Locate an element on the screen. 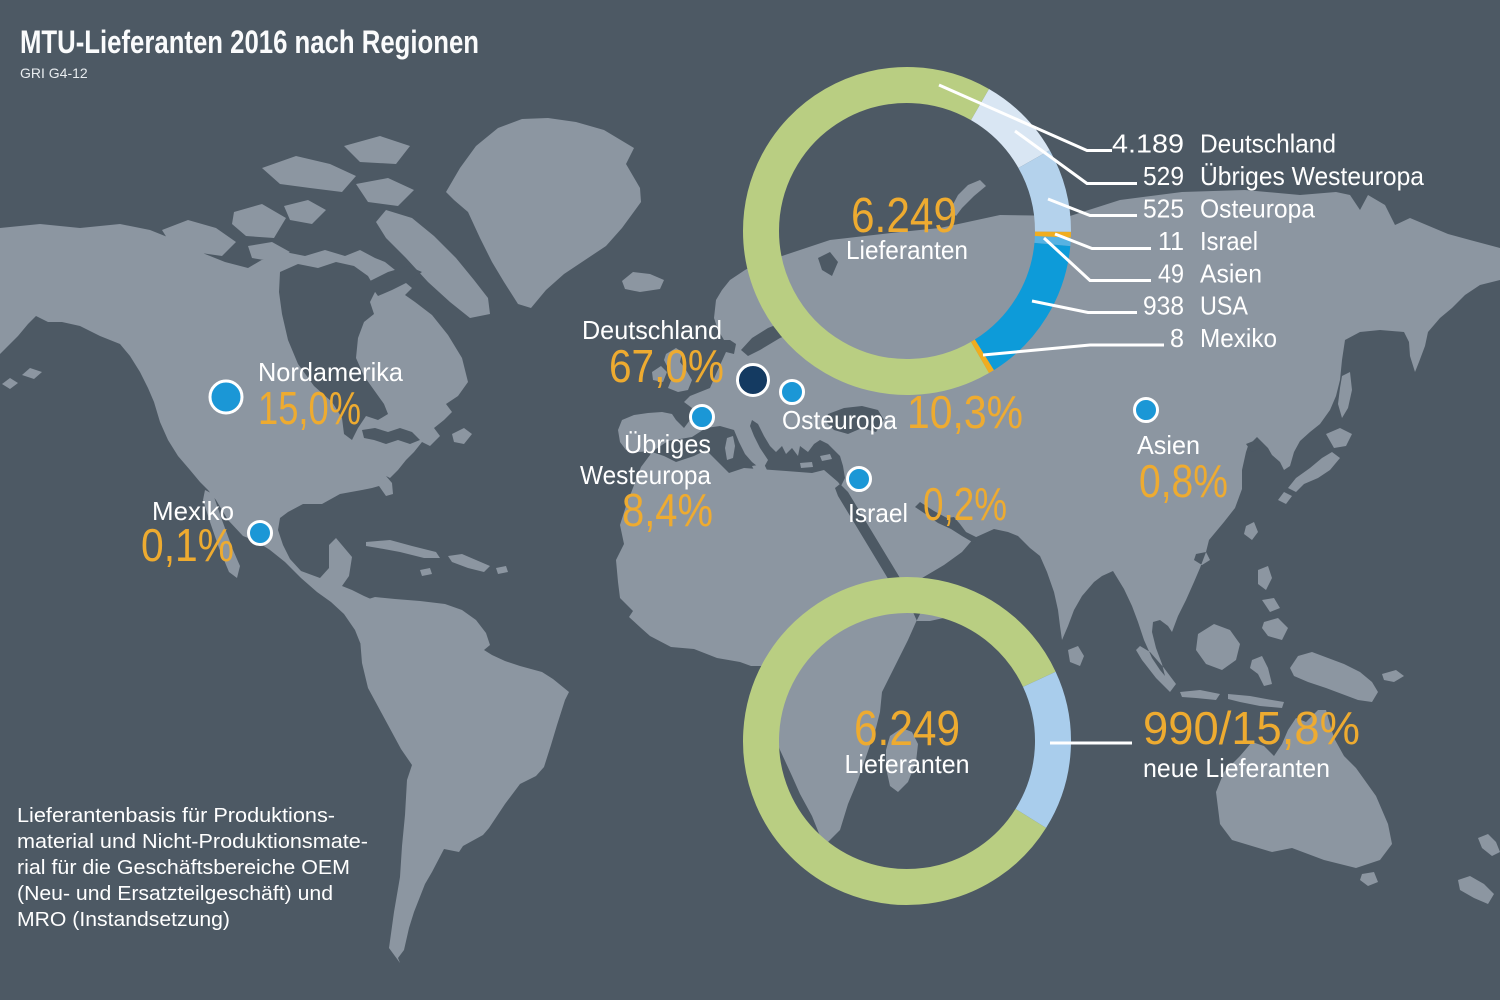  svg-text: 0,1% is located at coordinates (187, 545).